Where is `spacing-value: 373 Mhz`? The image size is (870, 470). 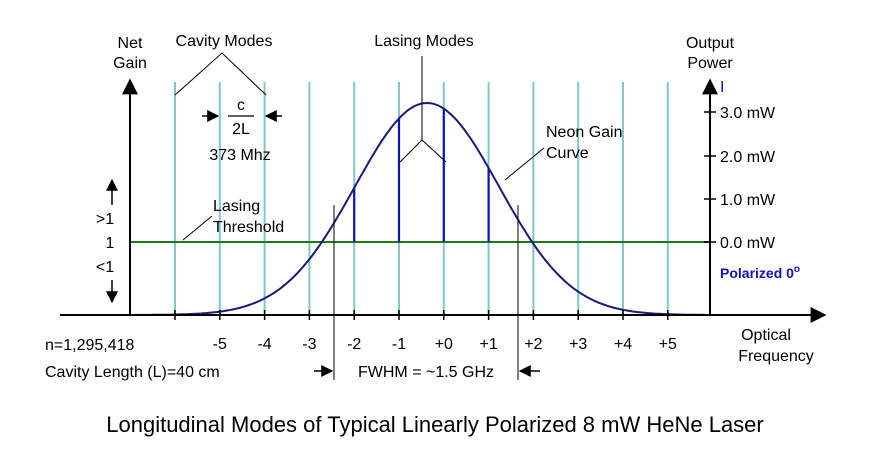 spacing-value: 373 Mhz is located at coordinates (239, 155).